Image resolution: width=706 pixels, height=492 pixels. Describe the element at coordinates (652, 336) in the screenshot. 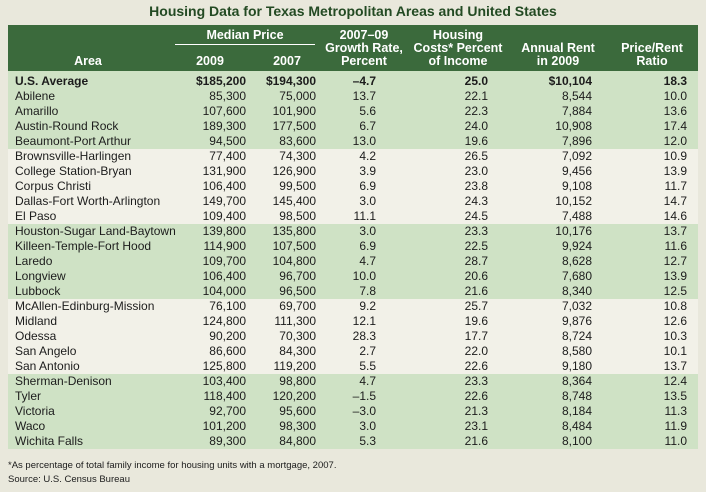

I see `value-cell: 10.3` at that location.